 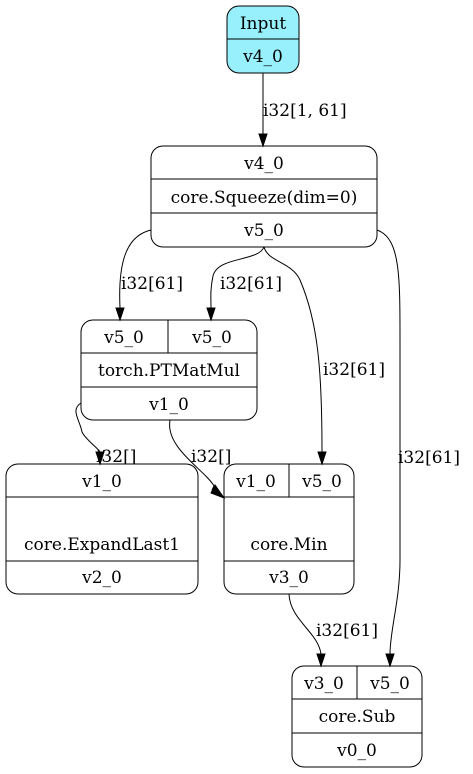 I want to click on node-input-title: Input, so click(x=263, y=24).